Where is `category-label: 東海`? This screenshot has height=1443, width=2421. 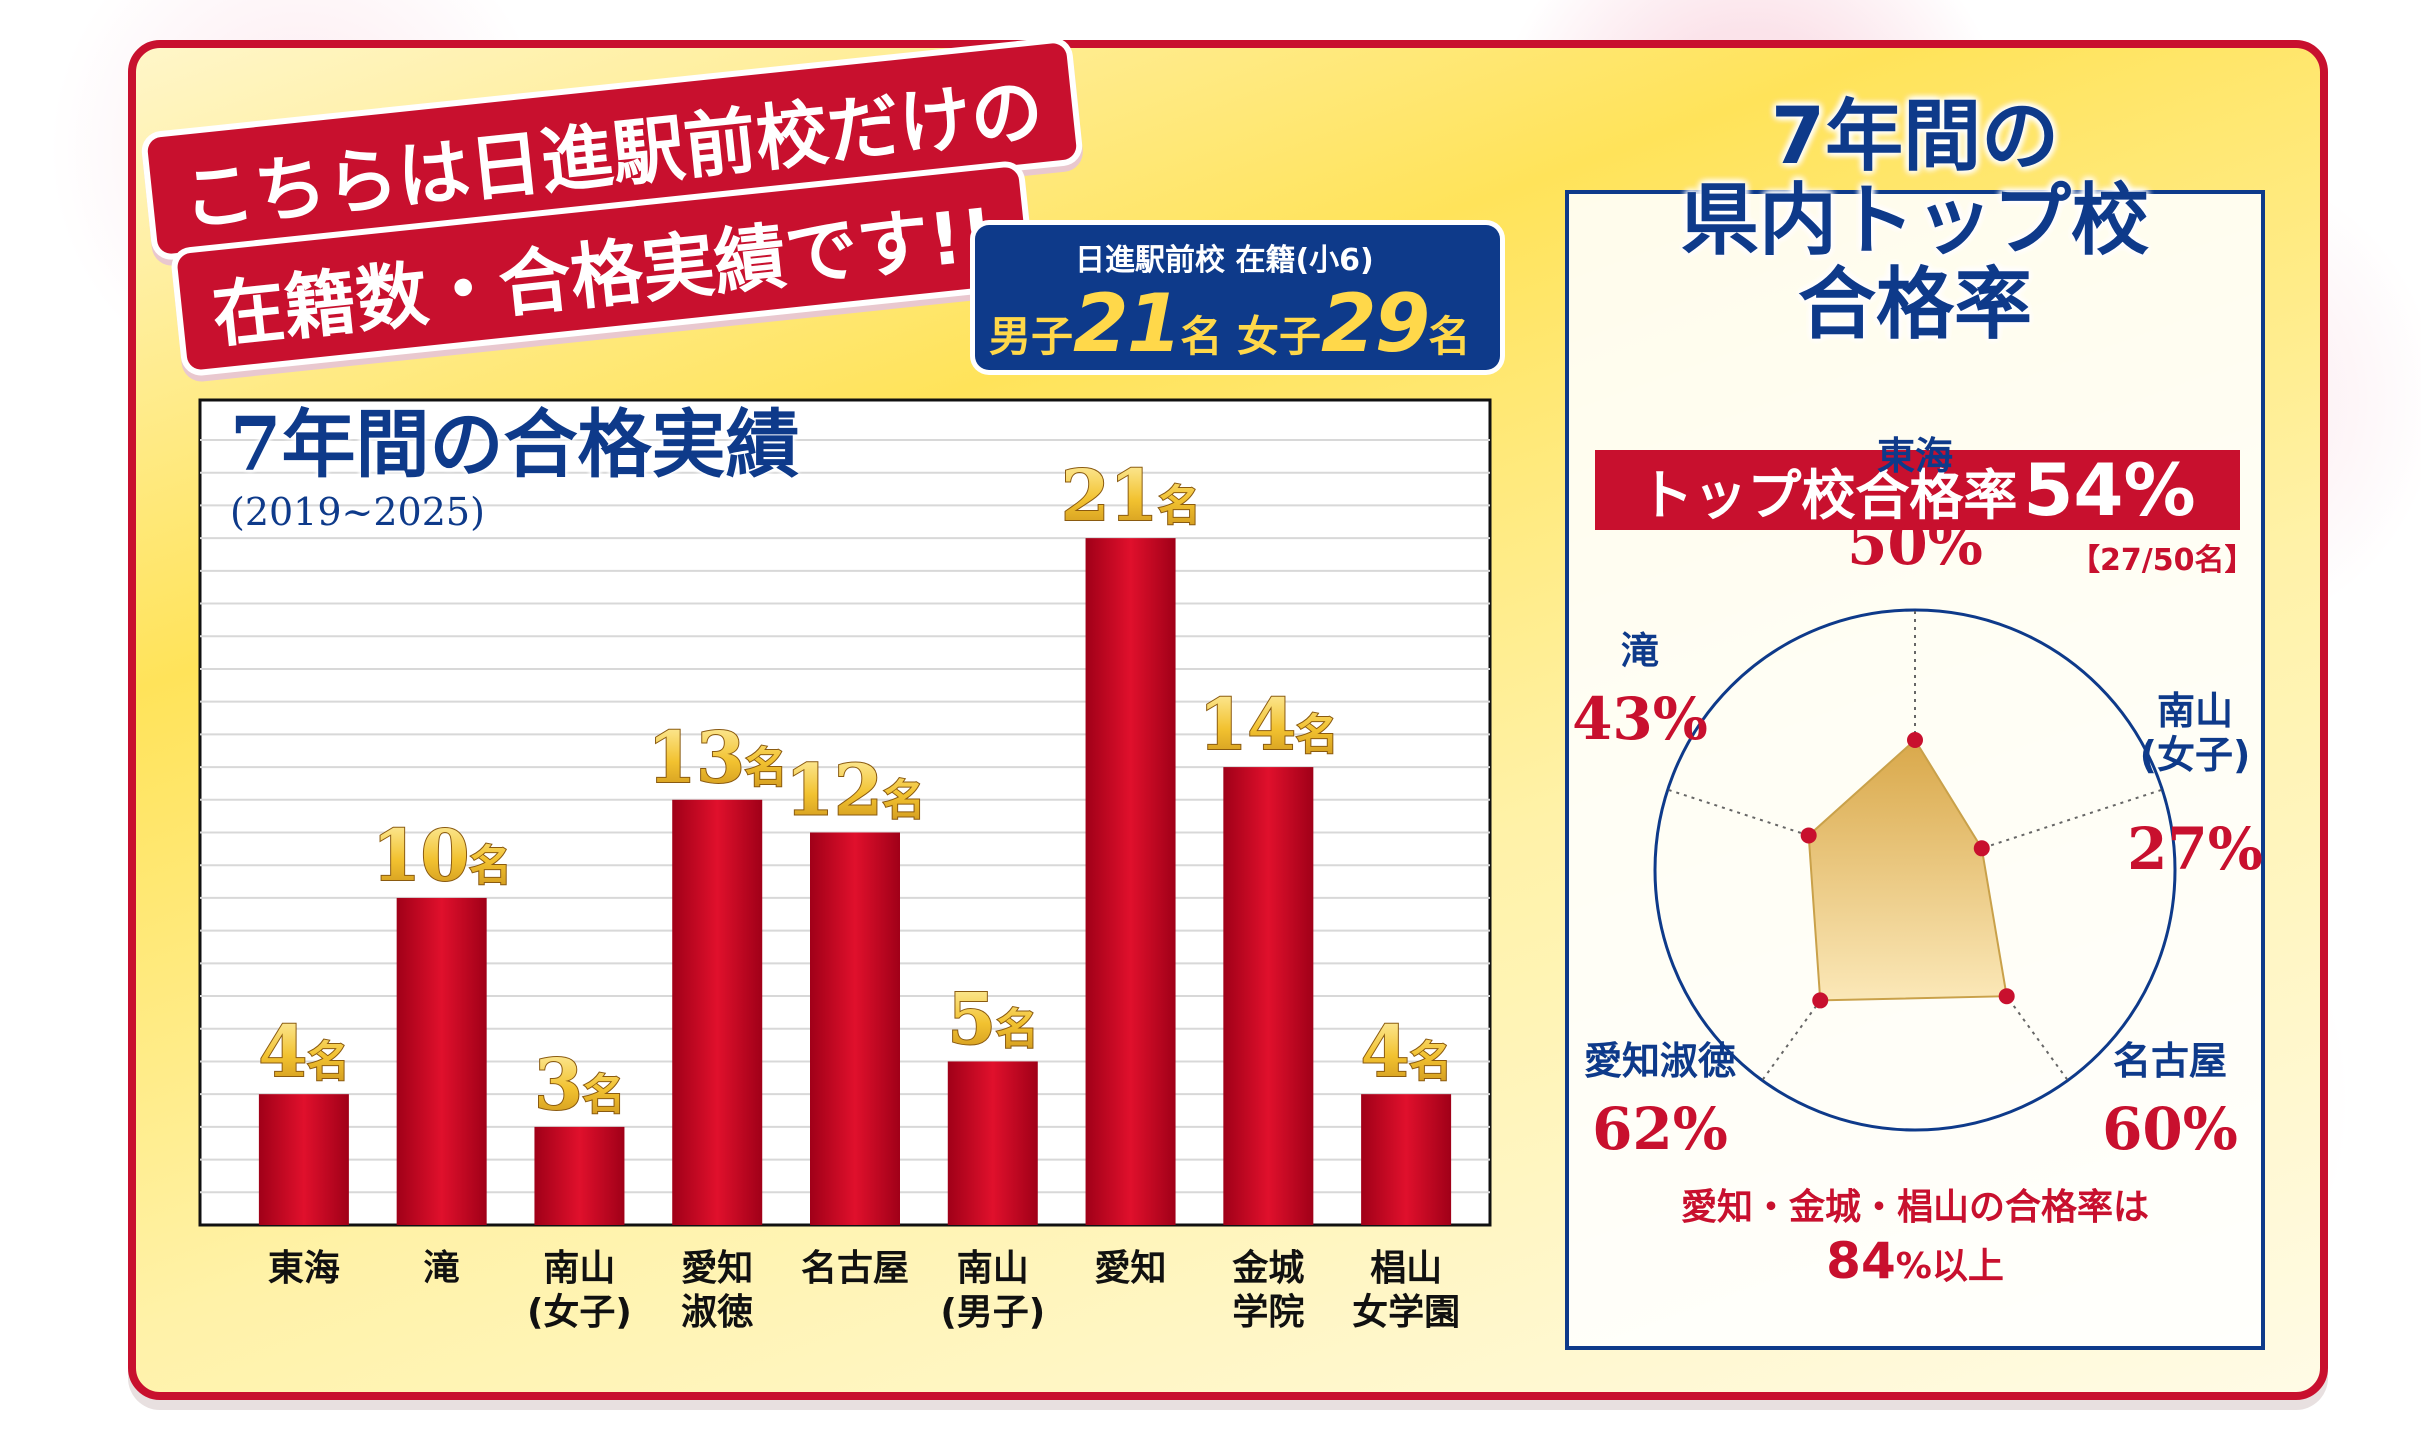
category-label: 東海 is located at coordinates (304, 1268).